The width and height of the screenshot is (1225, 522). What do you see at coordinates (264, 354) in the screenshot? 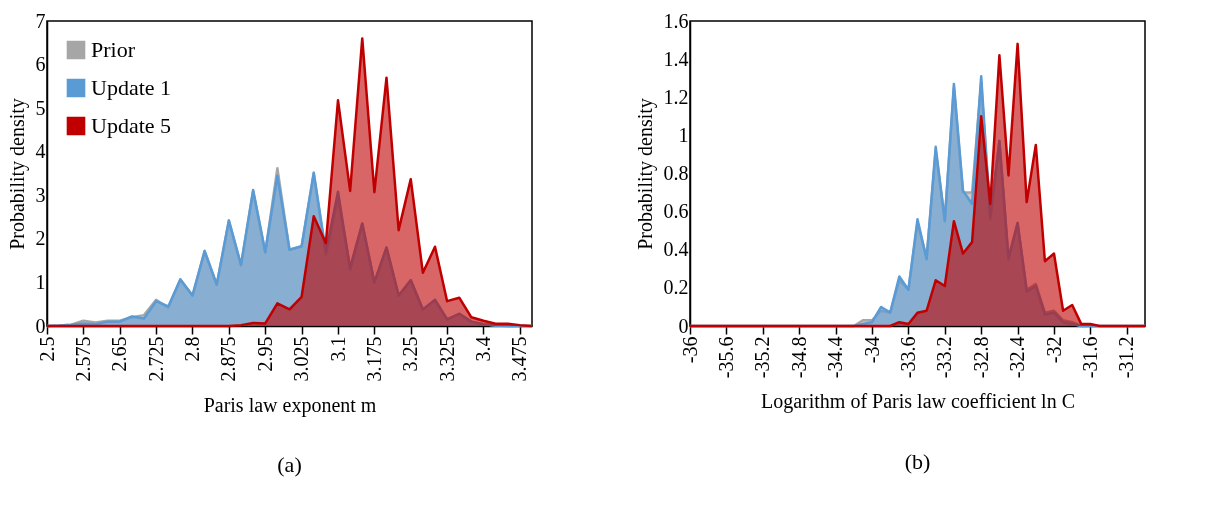
I see `x-tick-label: 2.95` at bounding box center [264, 354].